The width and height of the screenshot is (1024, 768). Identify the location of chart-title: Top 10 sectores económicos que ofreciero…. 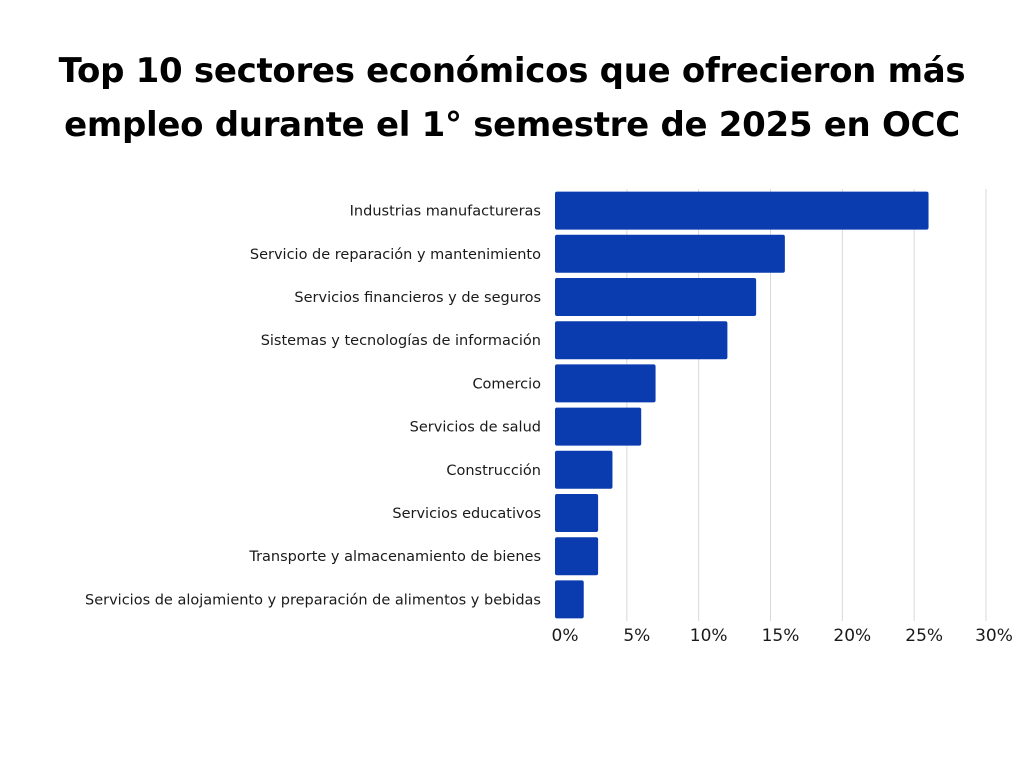
(512, 98).